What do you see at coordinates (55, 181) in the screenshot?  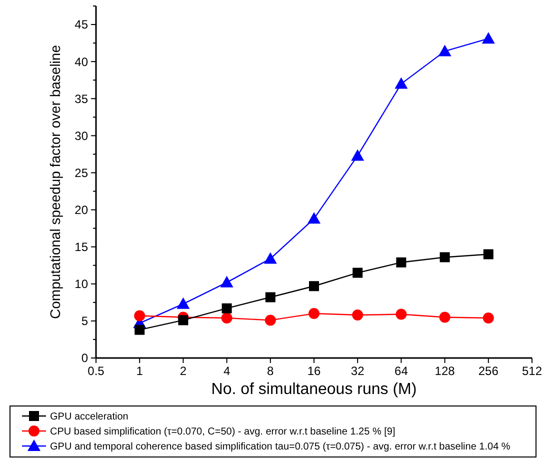 I see `y-axis-title: Computational speedup factor over baseline` at bounding box center [55, 181].